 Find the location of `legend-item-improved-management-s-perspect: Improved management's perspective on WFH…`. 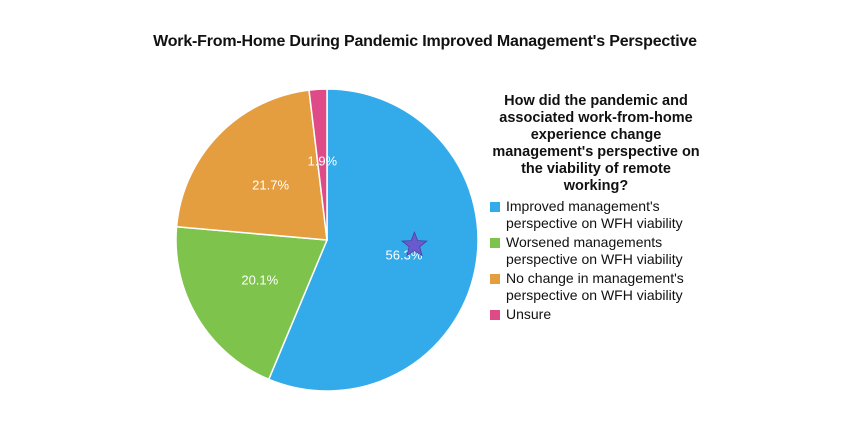

legend-item-improved-management-s-perspect: Improved management's perspective on WFH… is located at coordinates (620, 215).